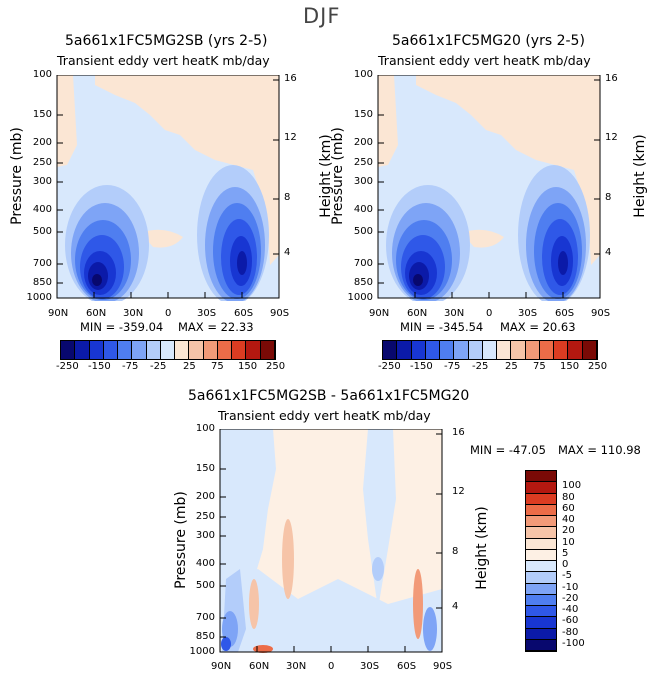 The height and width of the screenshot is (676, 648). What do you see at coordinates (39, 297) in the screenshot?
I see `panel1-ytick: 1000` at bounding box center [39, 297].